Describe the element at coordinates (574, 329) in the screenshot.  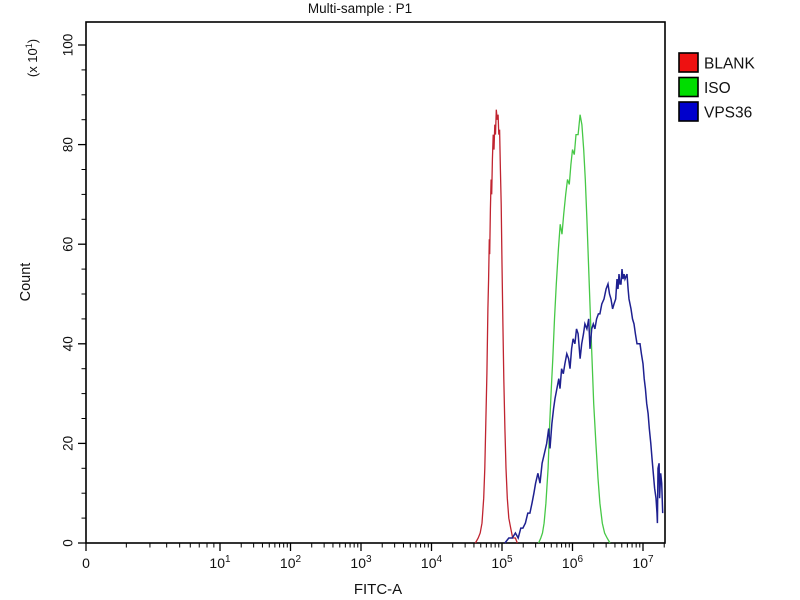
I see `curve-iso` at that location.